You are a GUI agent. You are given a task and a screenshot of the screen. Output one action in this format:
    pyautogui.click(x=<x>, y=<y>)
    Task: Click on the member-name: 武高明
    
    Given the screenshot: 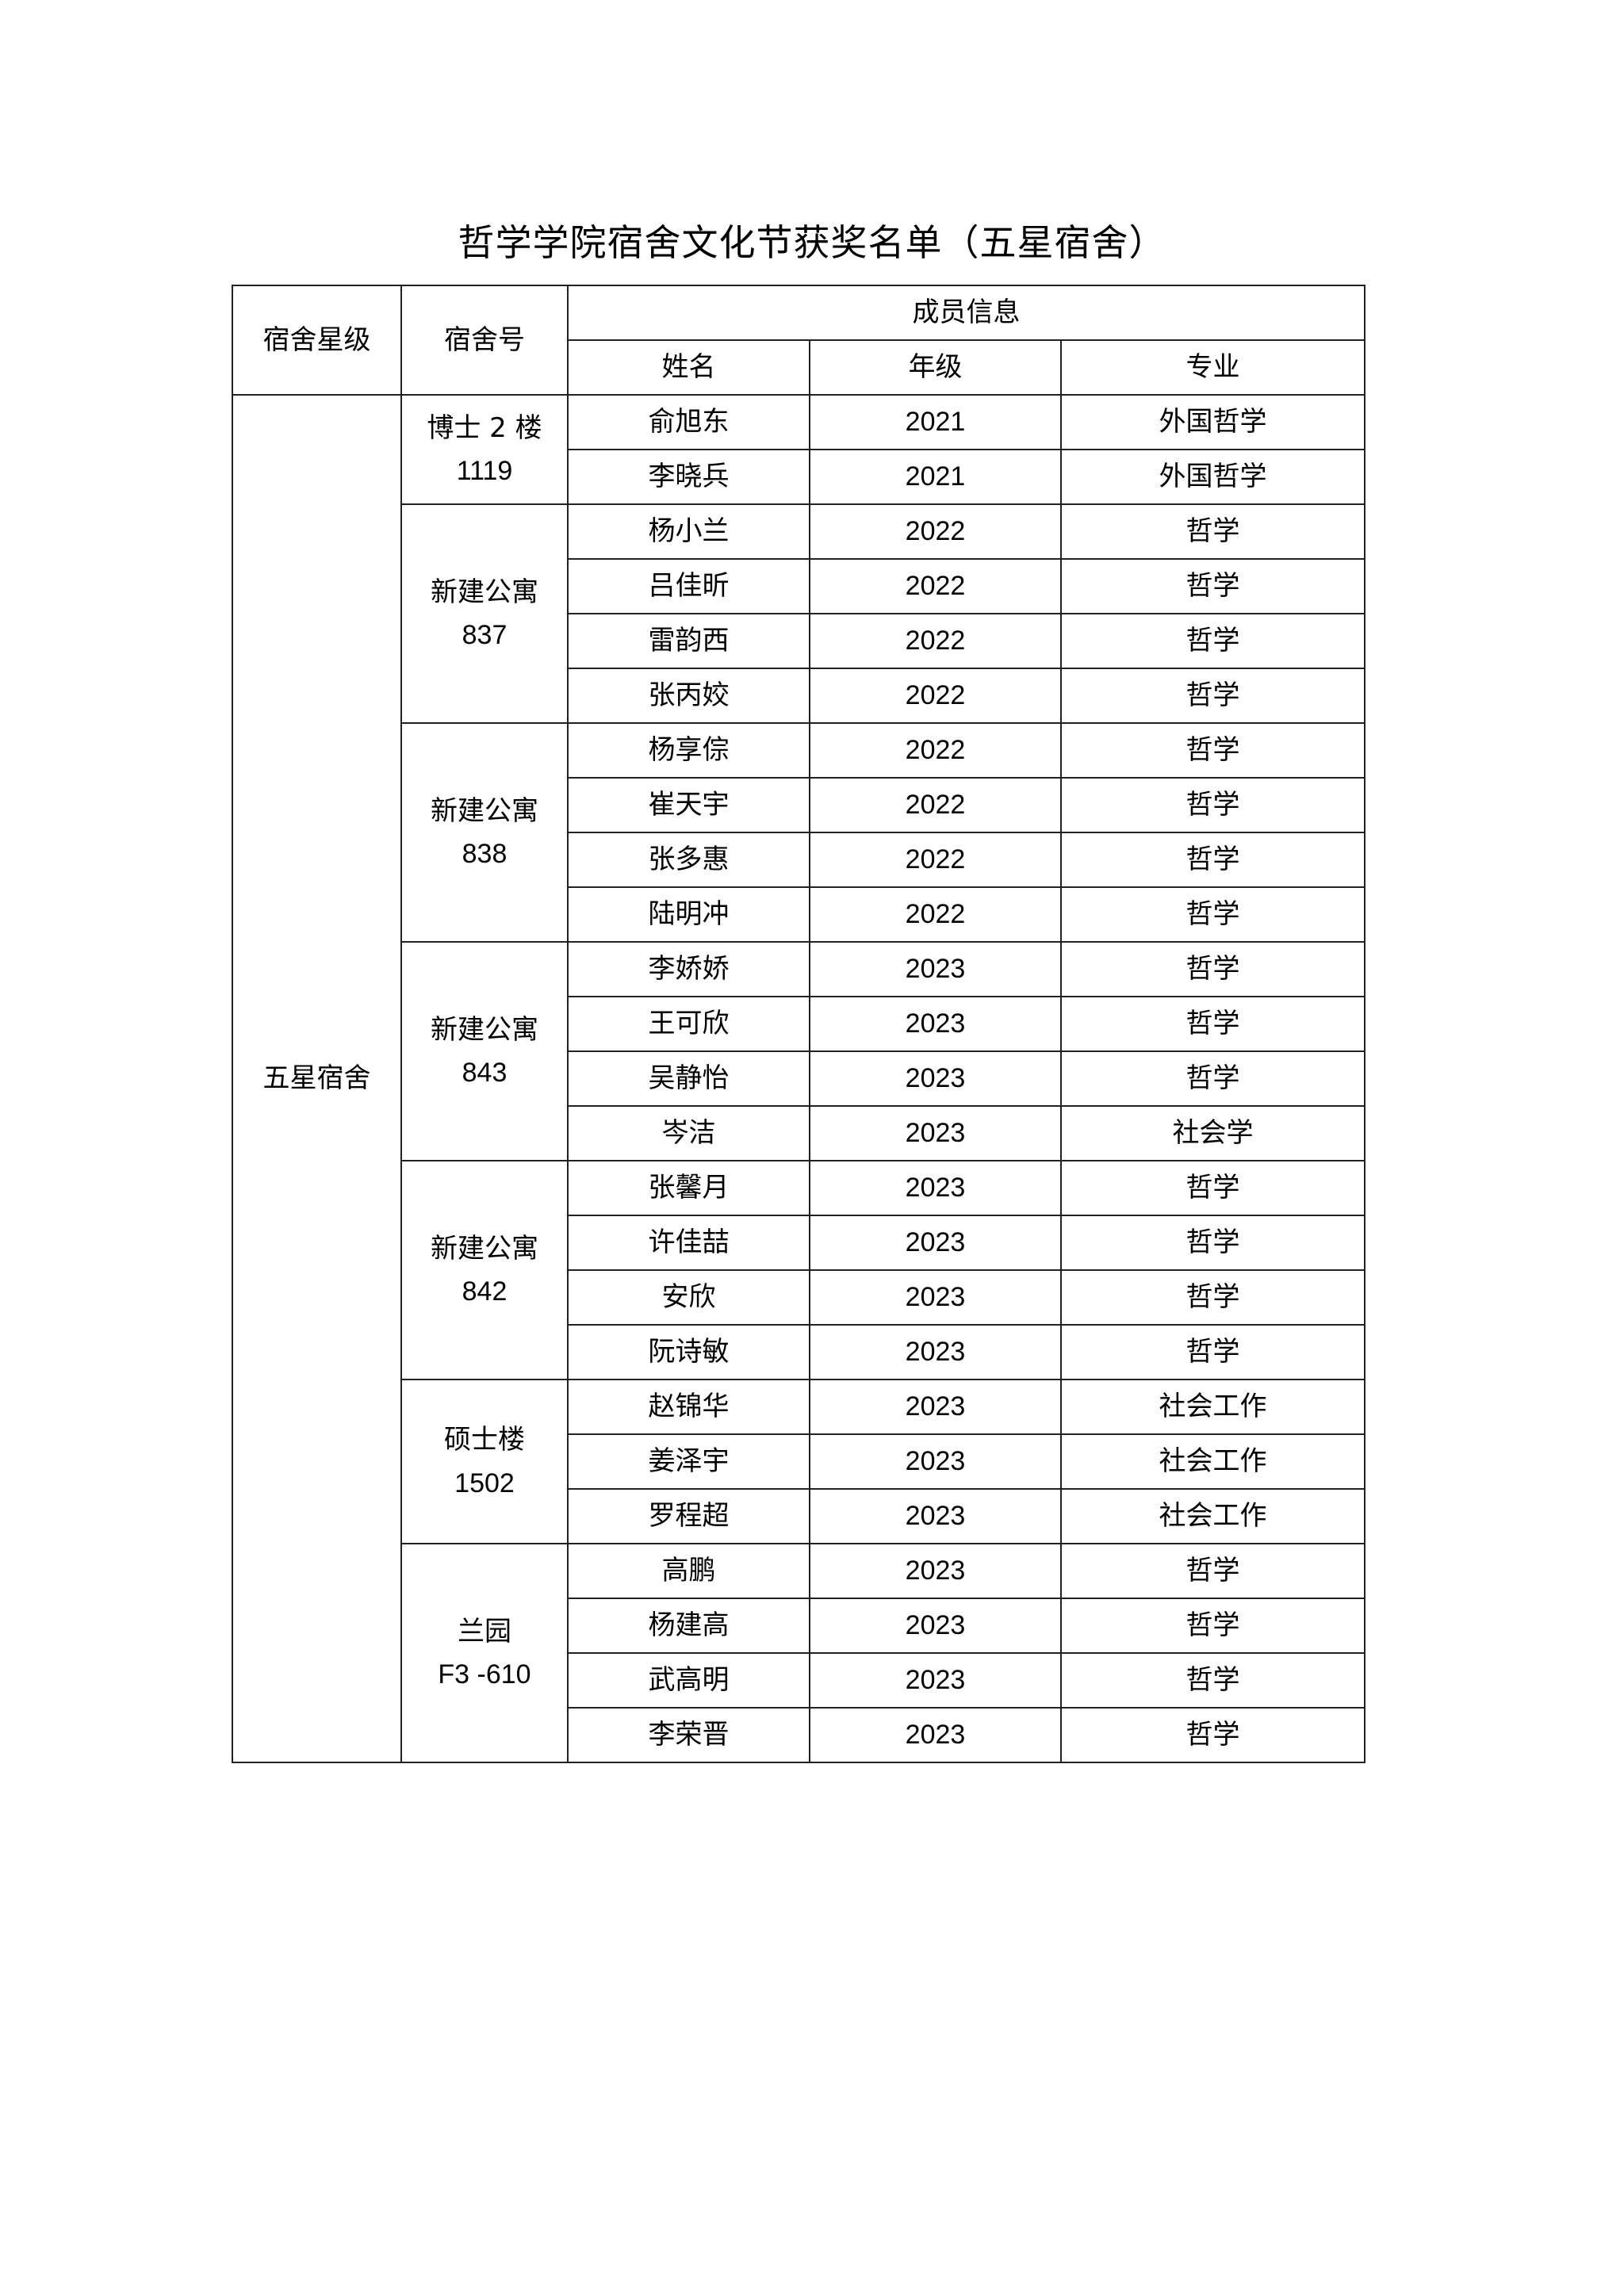 What is the action you would take?
    pyautogui.click(x=688, y=1681)
    